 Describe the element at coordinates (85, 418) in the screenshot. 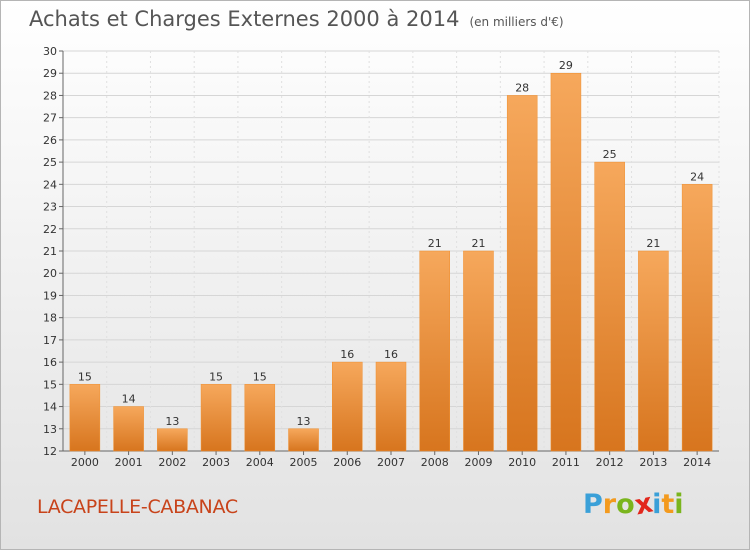

I see `bar-2000` at that location.